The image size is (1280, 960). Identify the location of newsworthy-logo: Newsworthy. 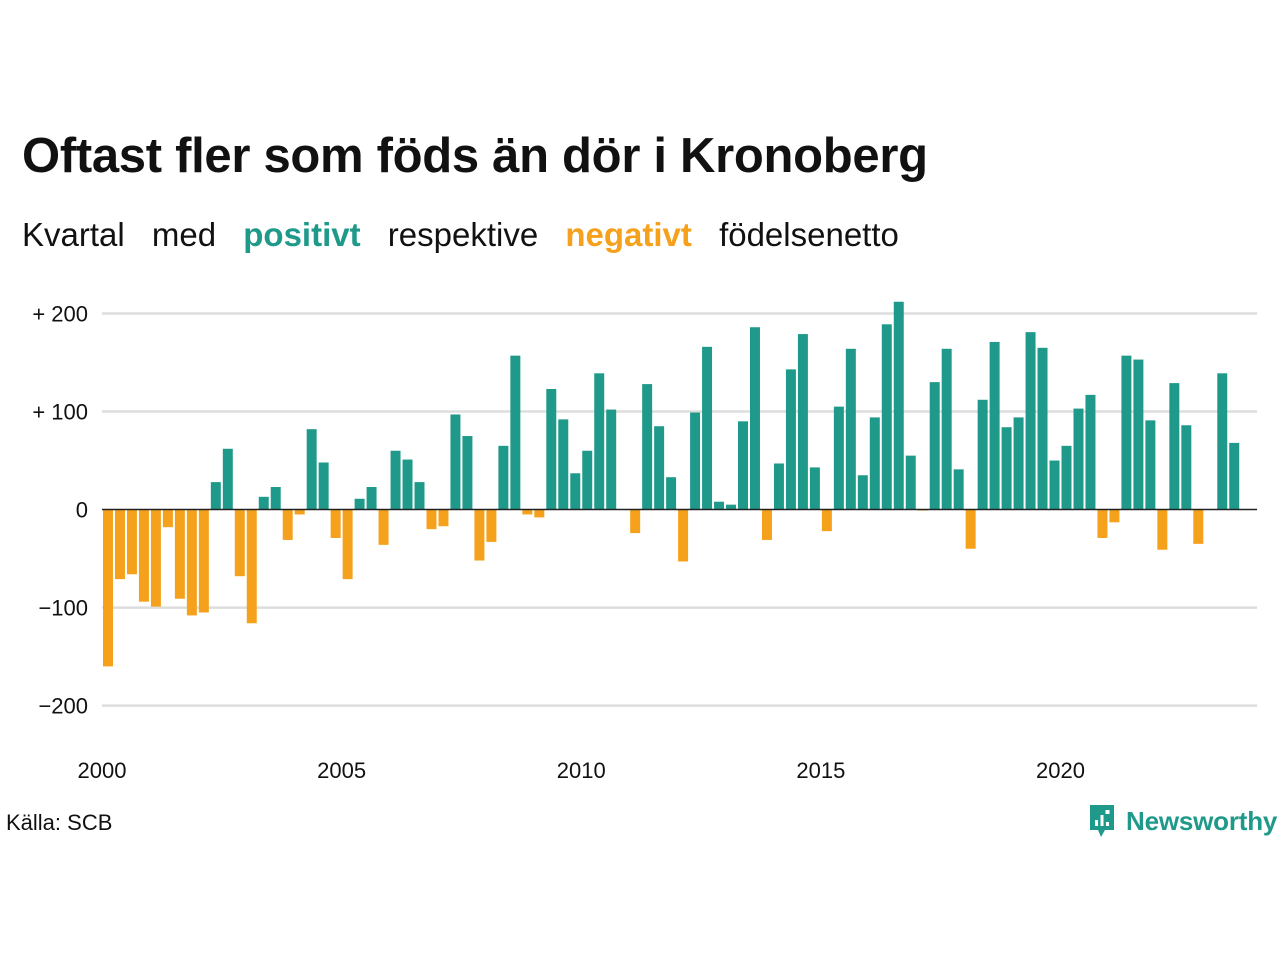
(1182, 821).